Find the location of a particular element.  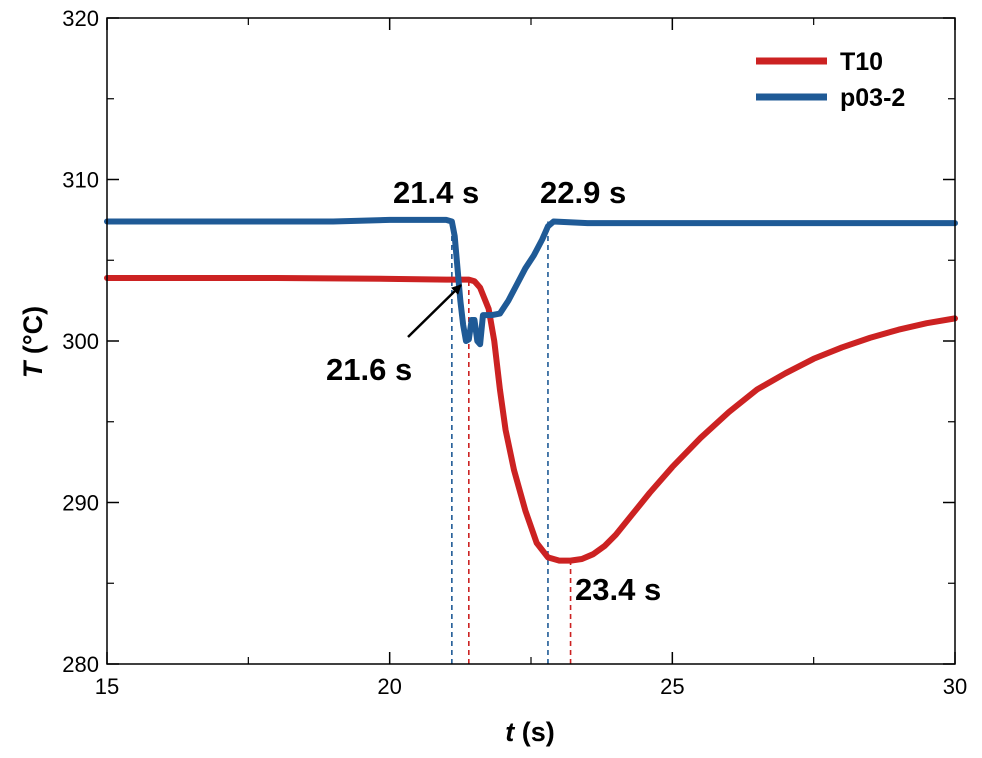

y-tick-label: 300 is located at coordinates (80, 341).